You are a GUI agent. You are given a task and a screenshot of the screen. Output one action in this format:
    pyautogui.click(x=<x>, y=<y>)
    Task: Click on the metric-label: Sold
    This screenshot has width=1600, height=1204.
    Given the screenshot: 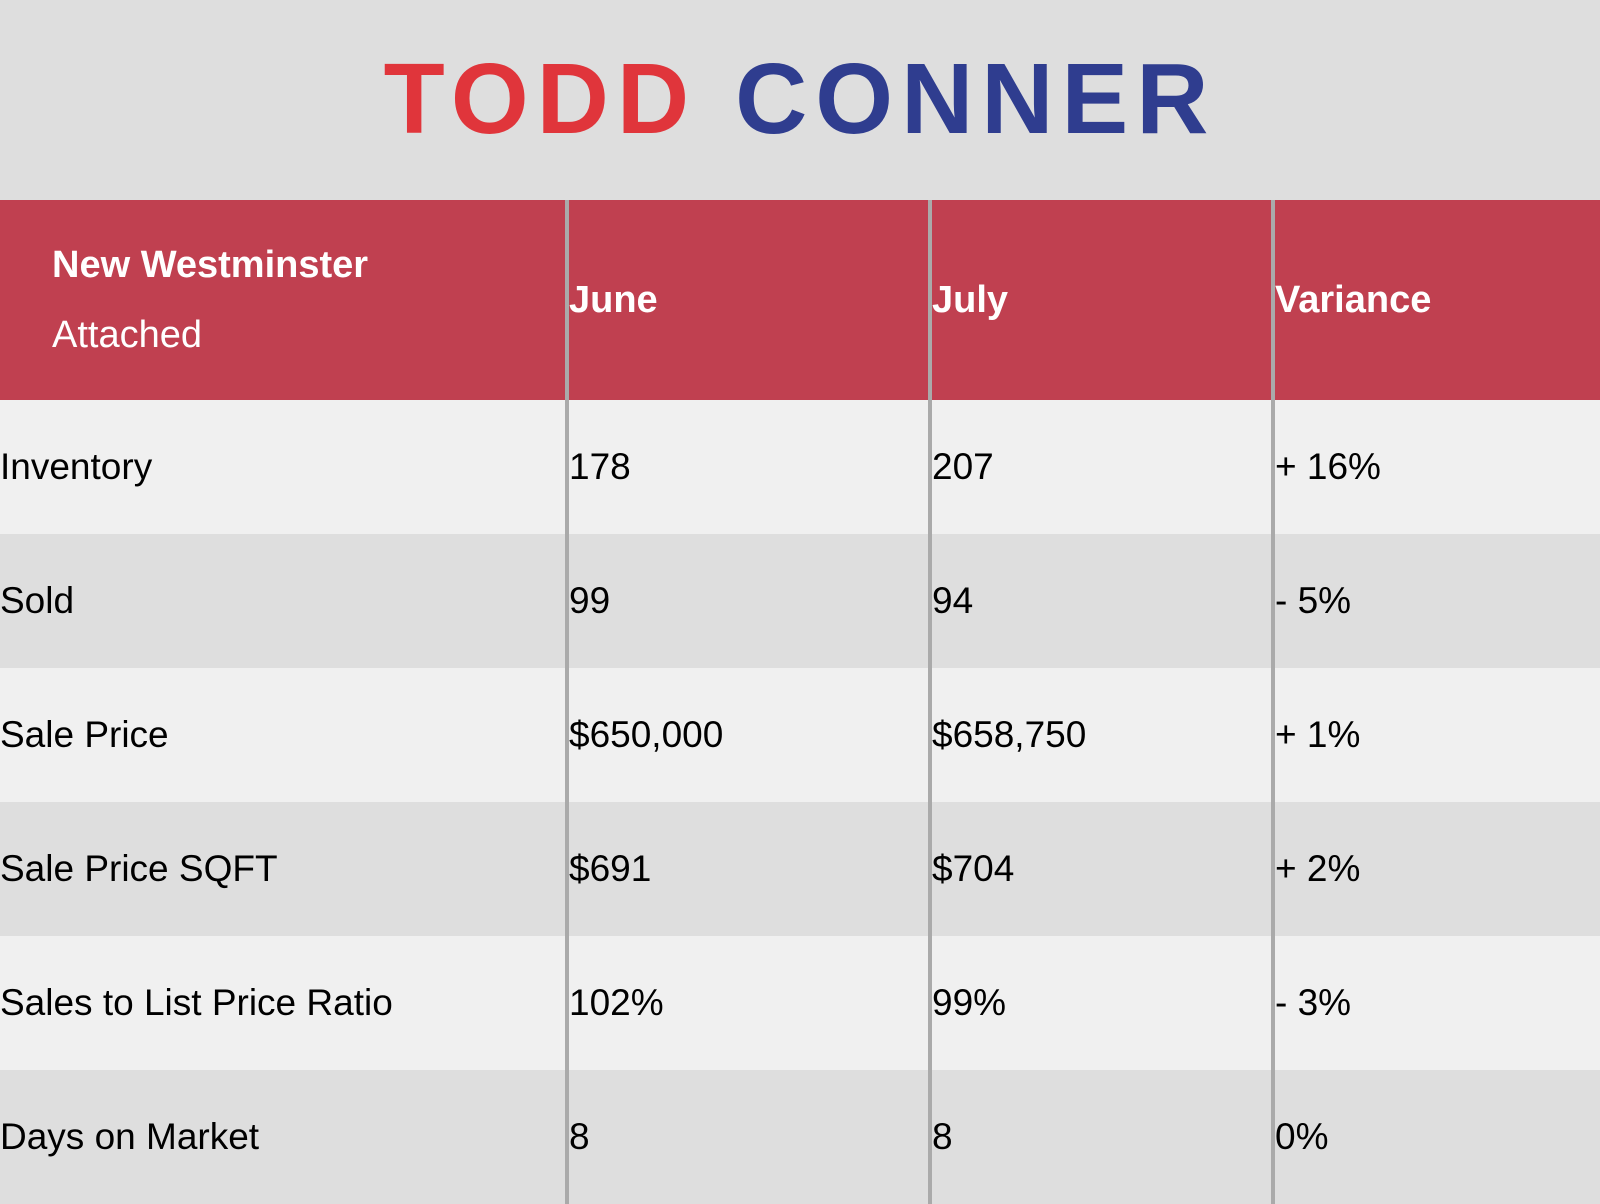 What is the action you would take?
    pyautogui.click(x=37, y=600)
    